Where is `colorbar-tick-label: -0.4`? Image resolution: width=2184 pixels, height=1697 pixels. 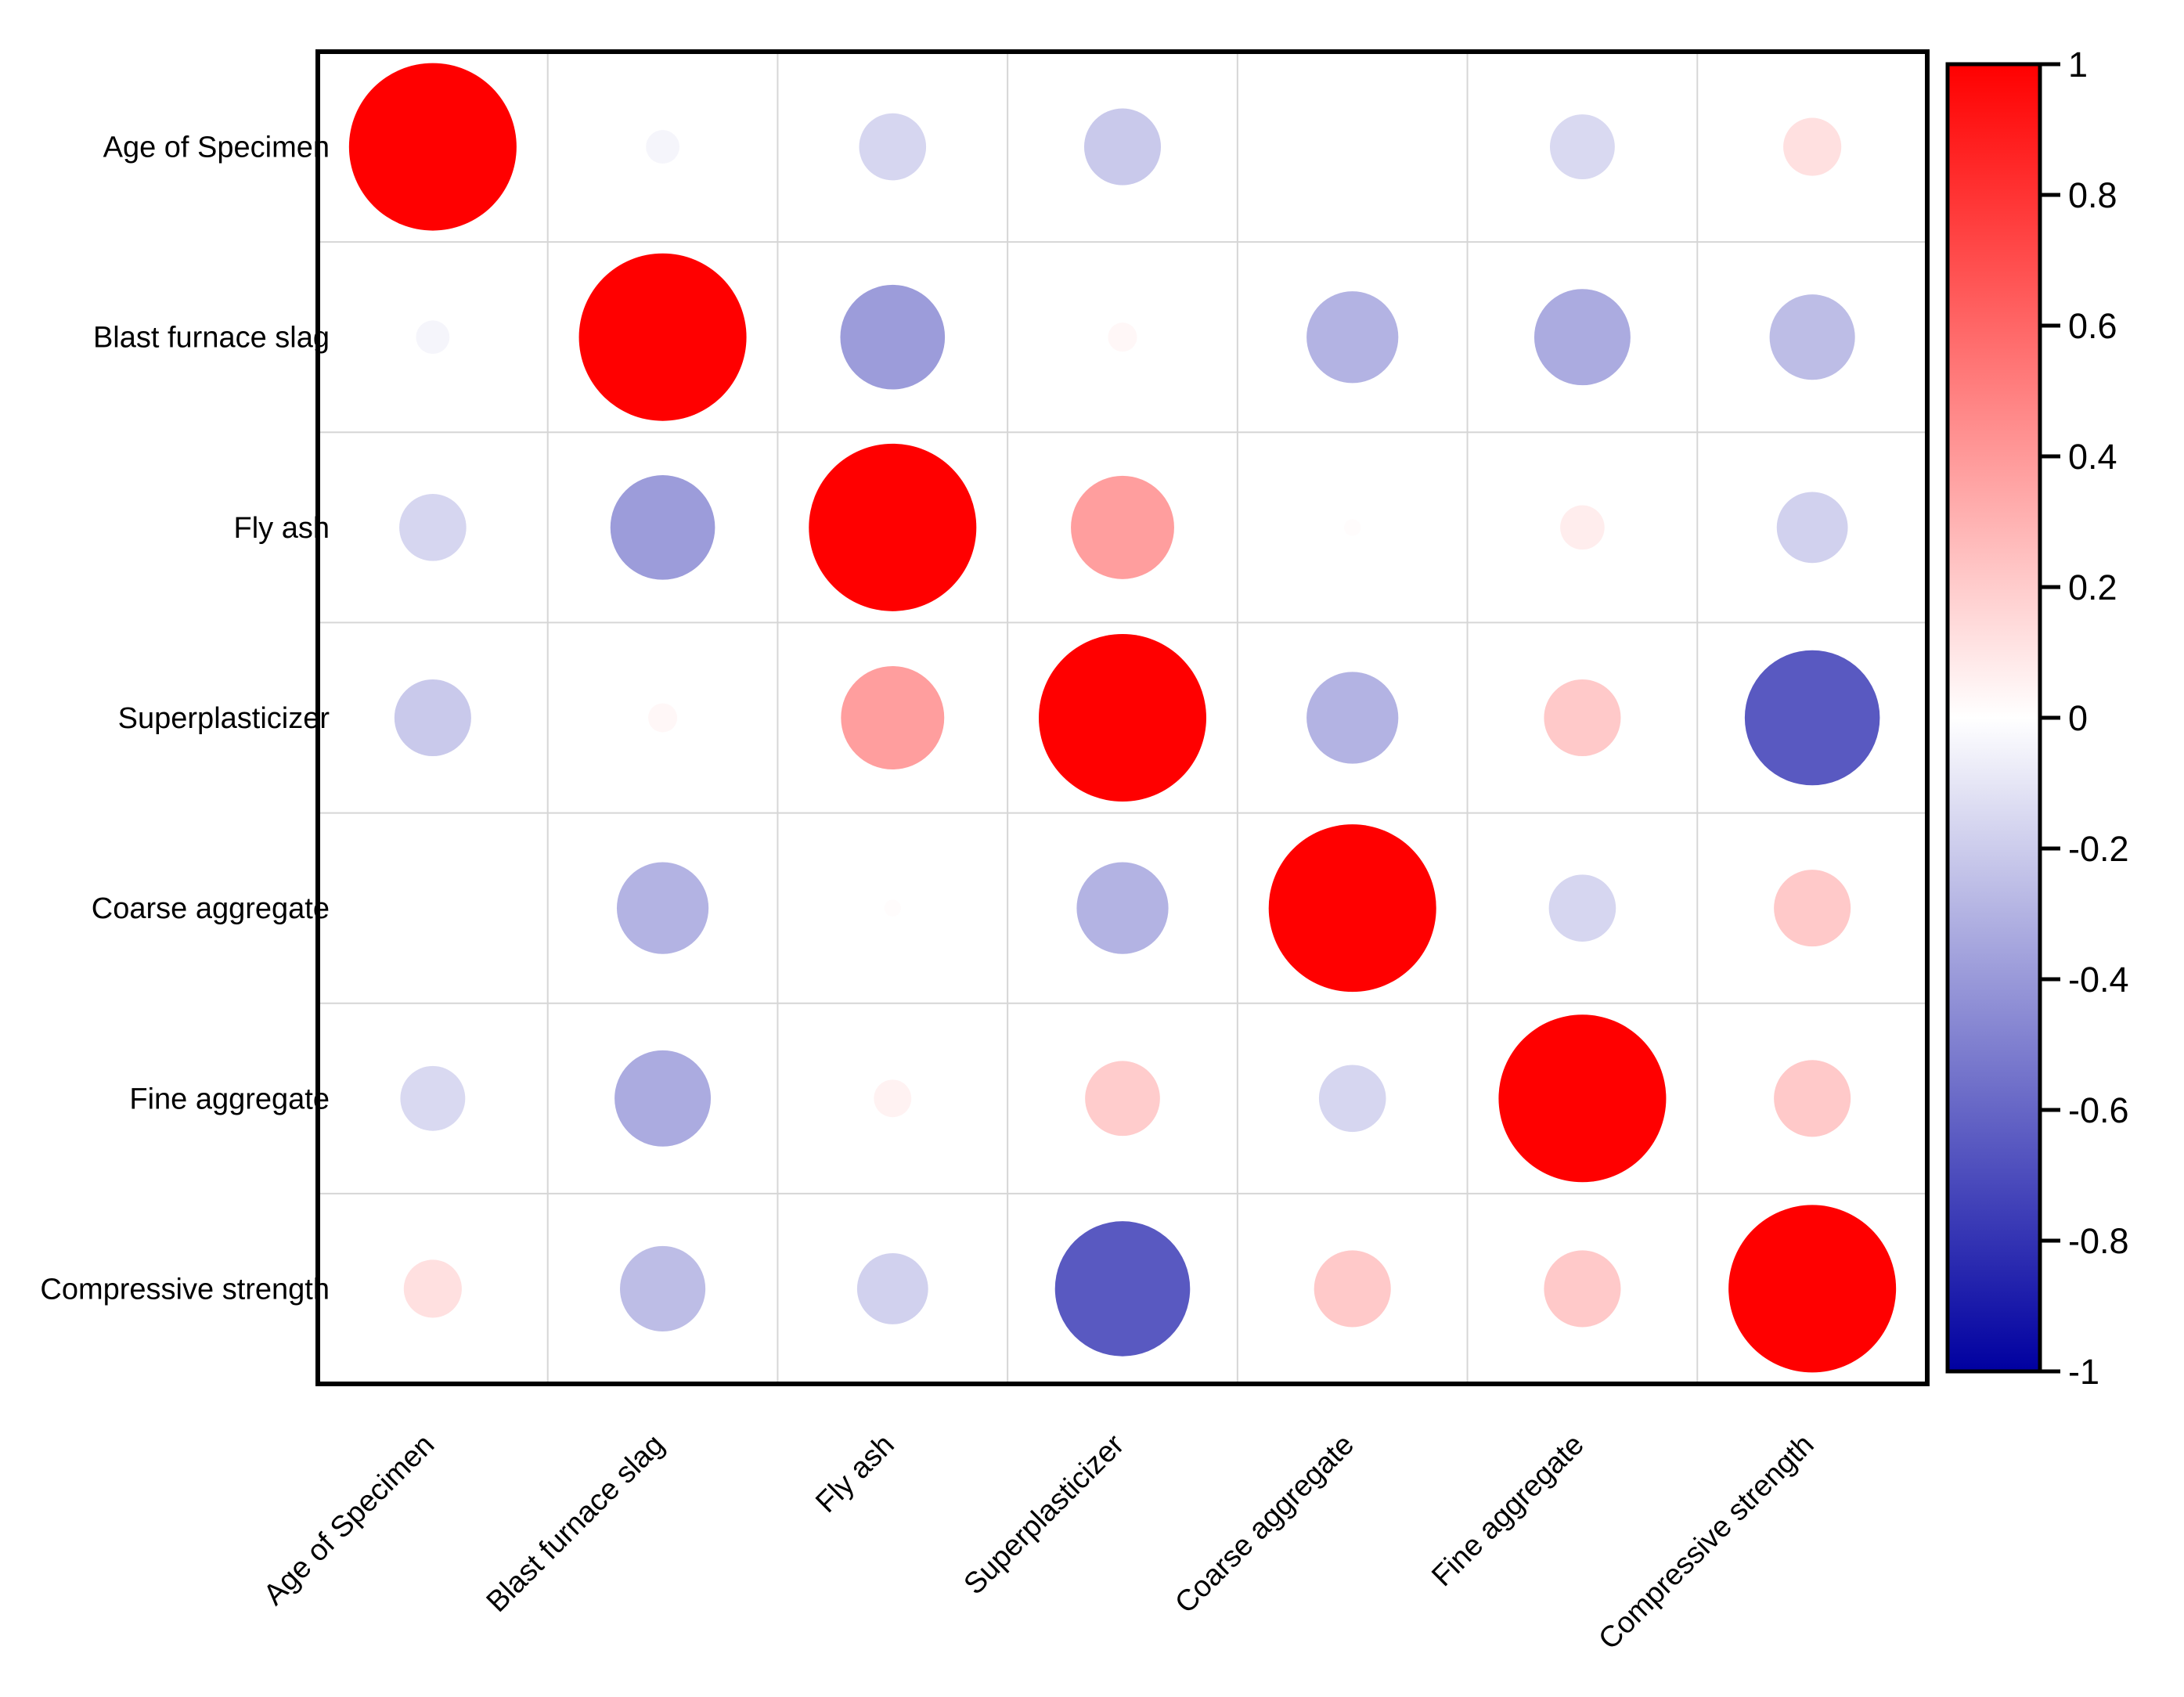 colorbar-tick-label: -0.4 is located at coordinates (2098, 980).